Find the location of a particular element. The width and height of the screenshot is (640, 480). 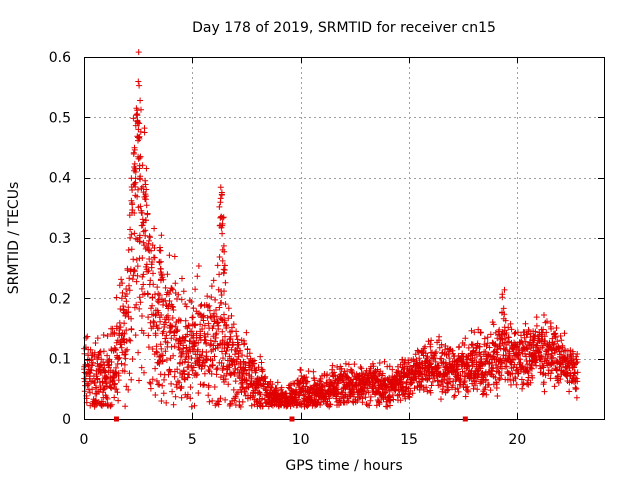

x-tick-label: 20 is located at coordinates (517, 440).